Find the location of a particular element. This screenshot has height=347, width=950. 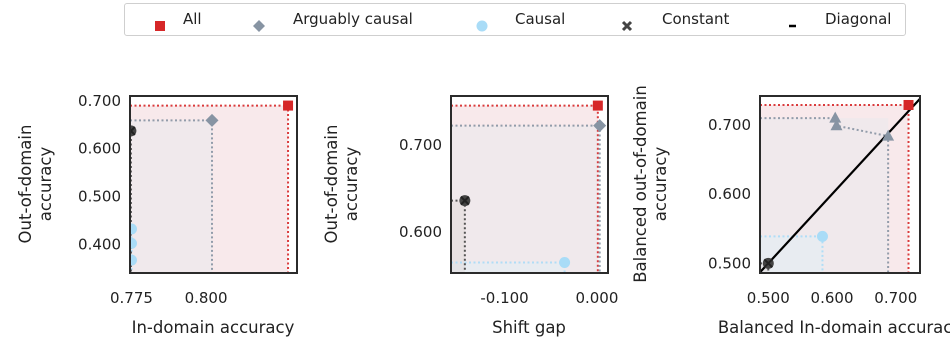

x-tick-label: 0.600 is located at coordinates (832, 298).